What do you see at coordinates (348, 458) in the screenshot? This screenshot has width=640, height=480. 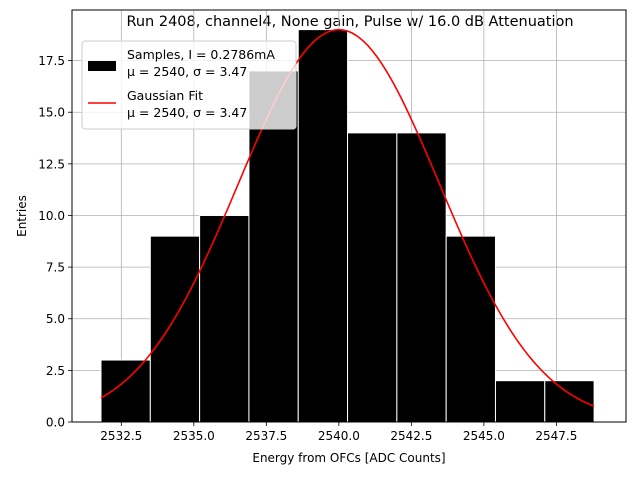 I see `x-axis-label: Energy from OFCs [ADC Counts]` at bounding box center [348, 458].